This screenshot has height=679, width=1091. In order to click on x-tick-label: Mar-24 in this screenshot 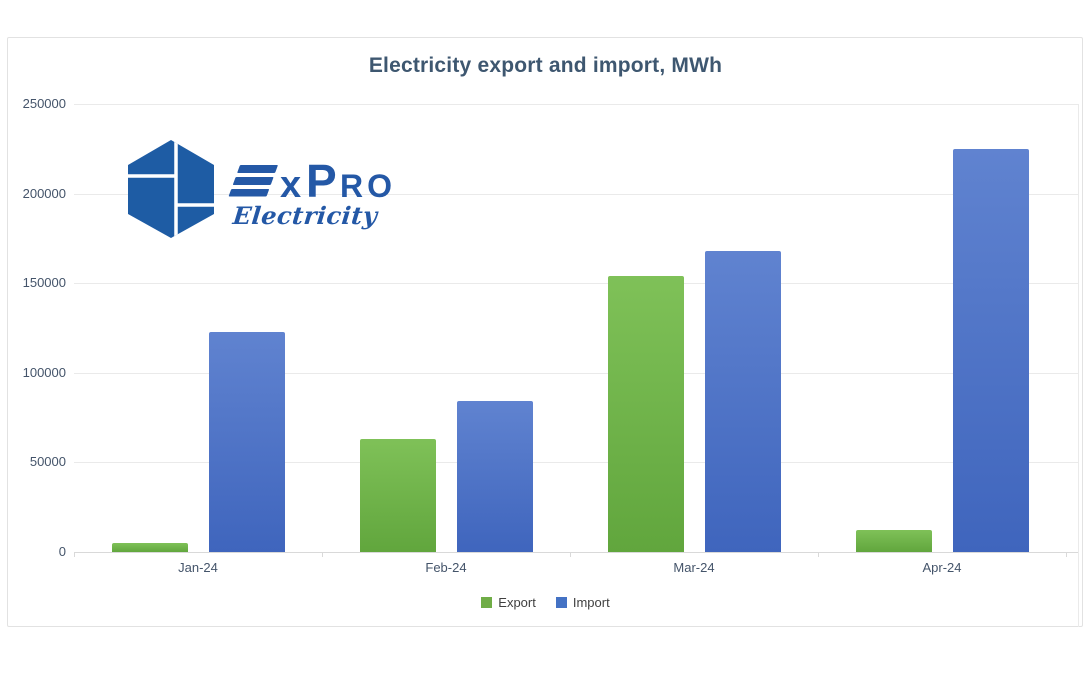, I will do `click(694, 567)`.